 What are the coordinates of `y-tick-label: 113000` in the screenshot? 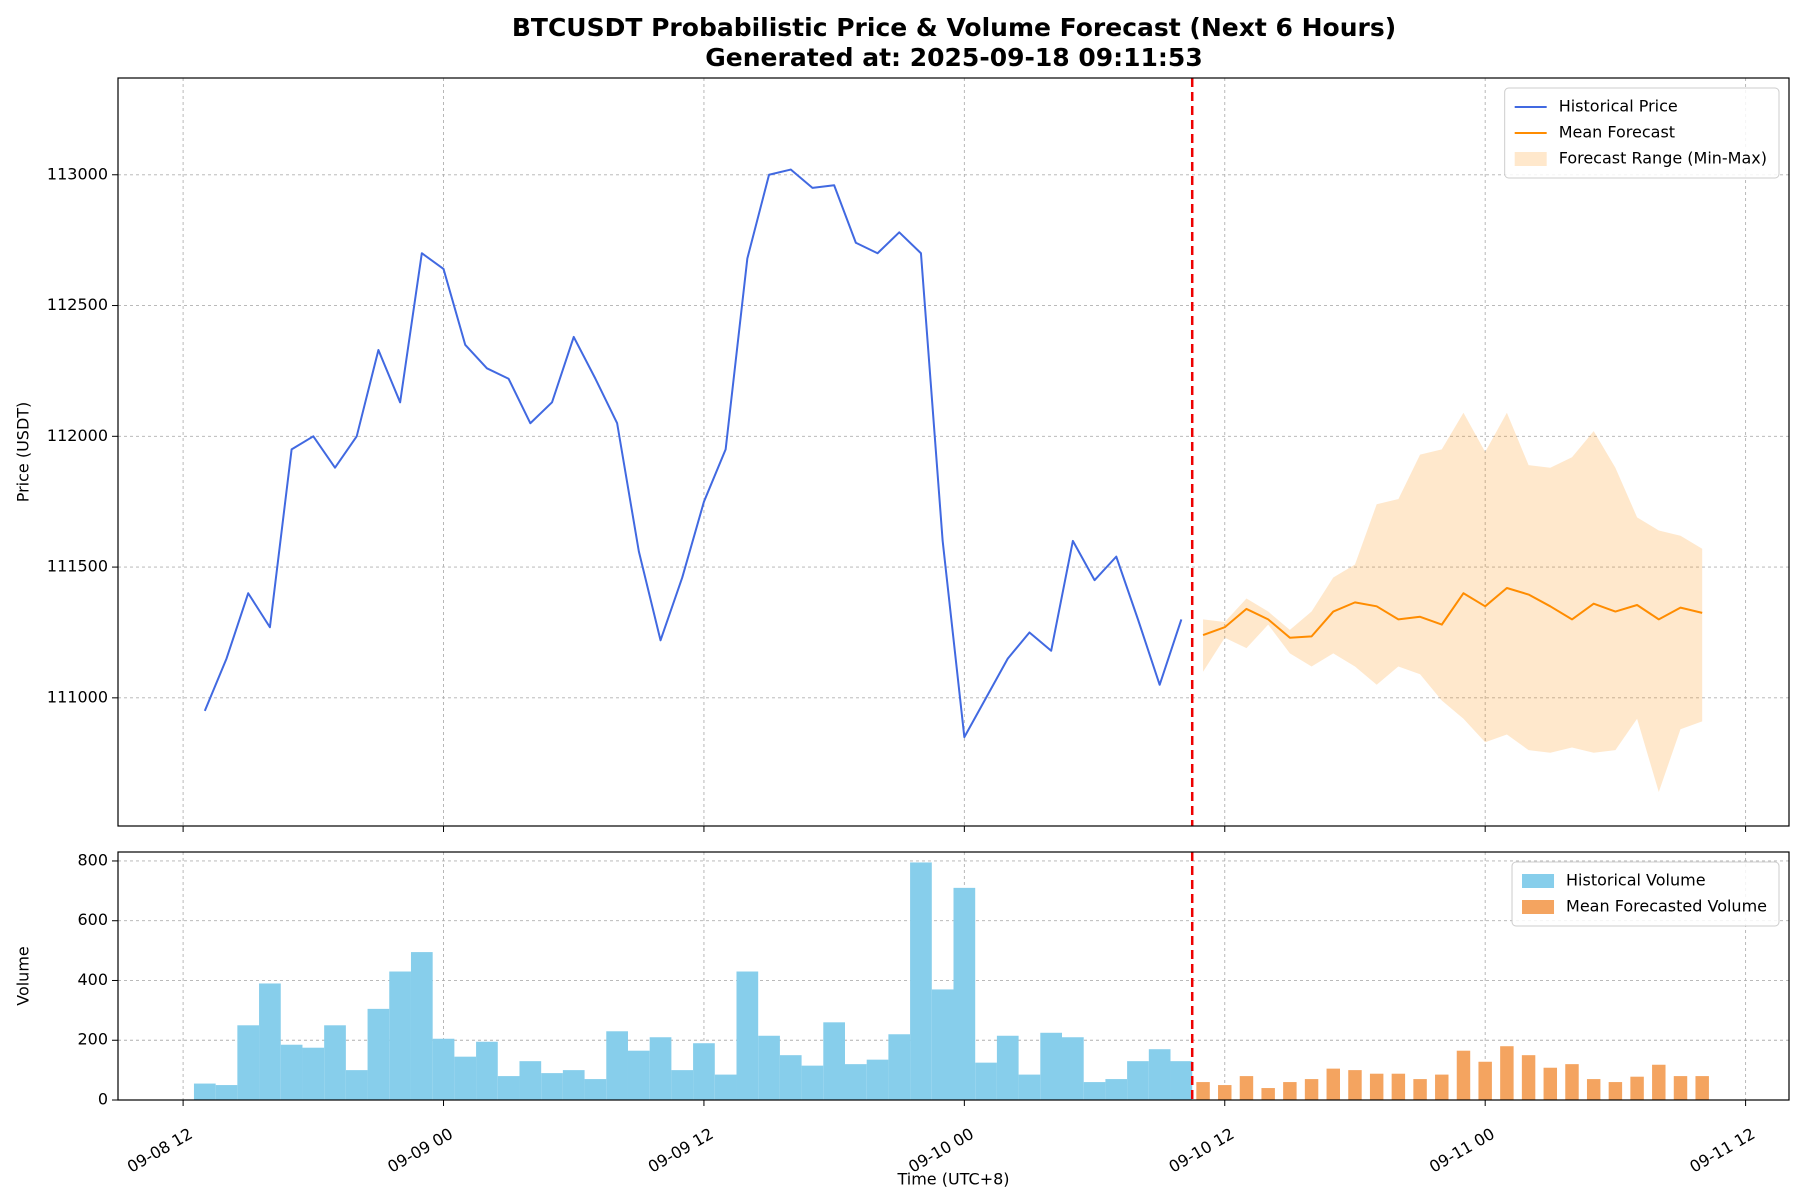 It's located at (77, 173).